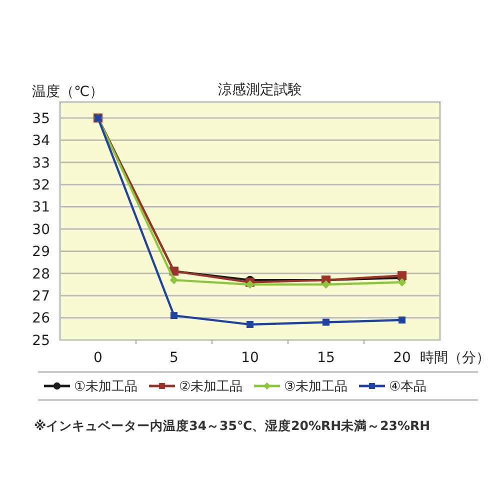 This screenshot has width=500, height=500. What do you see at coordinates (250, 358) in the screenshot?
I see `x-tick-label: 10` at bounding box center [250, 358].